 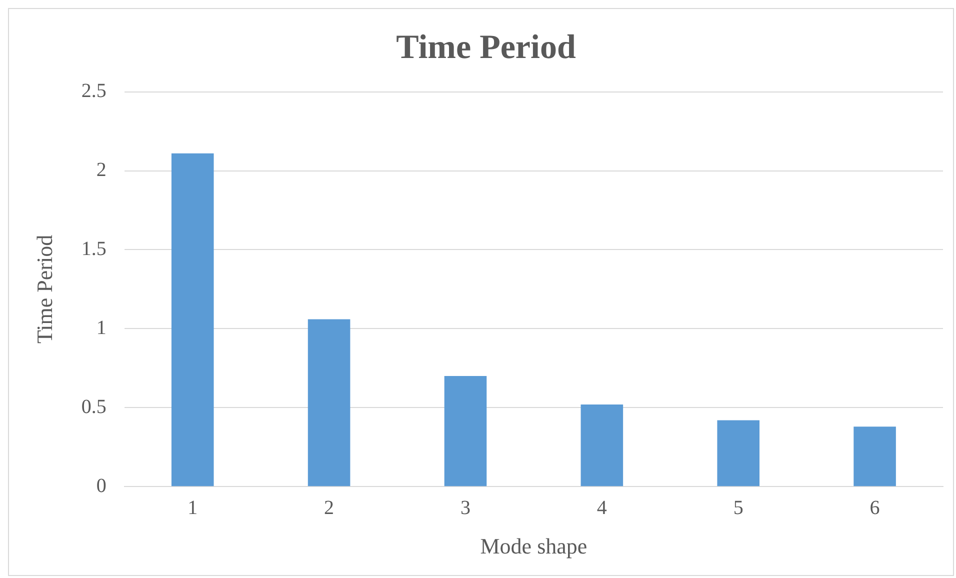 I want to click on x-tick-label: 3, so click(x=465, y=507).